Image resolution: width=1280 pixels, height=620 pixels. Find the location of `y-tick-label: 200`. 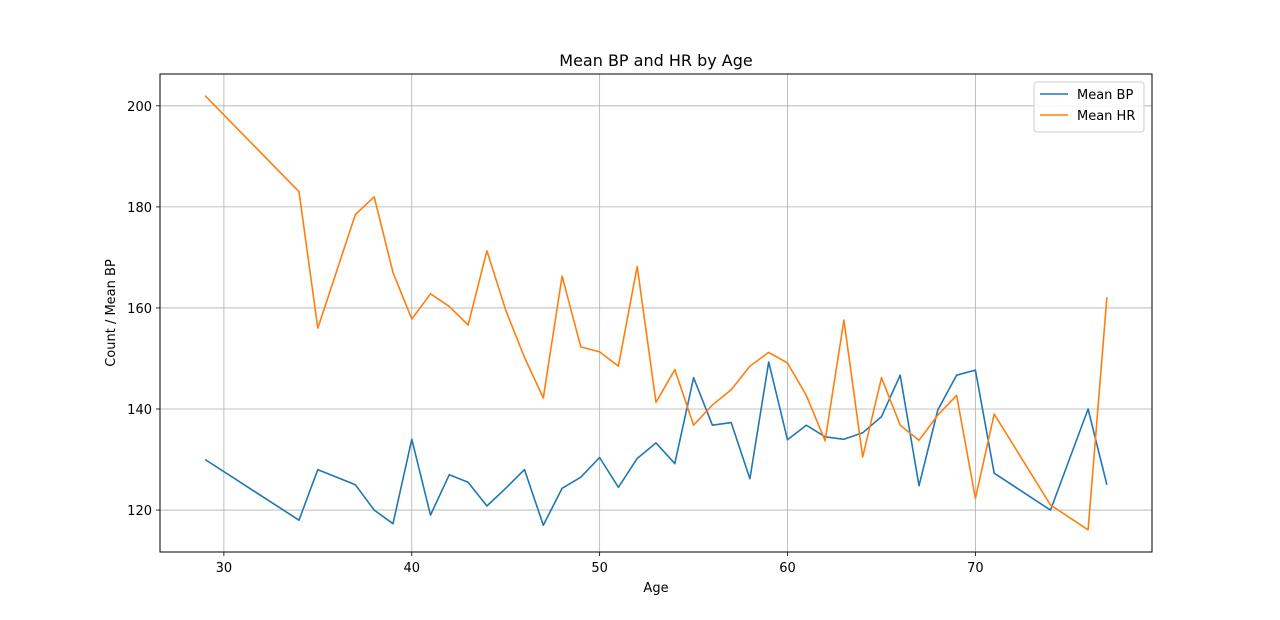

y-tick-label: 200 is located at coordinates (139, 107).